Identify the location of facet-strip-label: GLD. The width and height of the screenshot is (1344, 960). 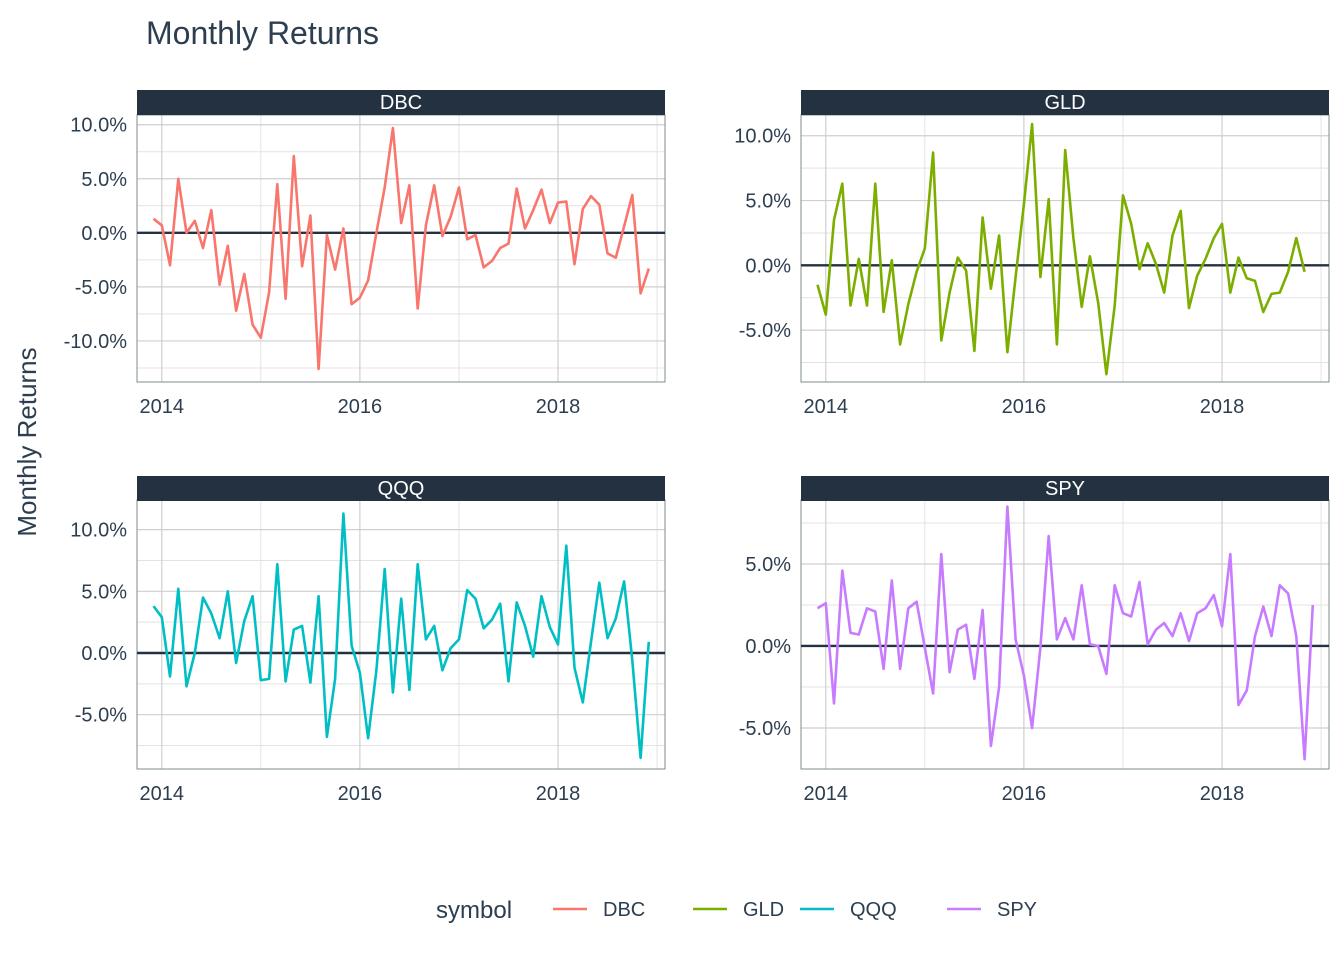
(1064, 103).